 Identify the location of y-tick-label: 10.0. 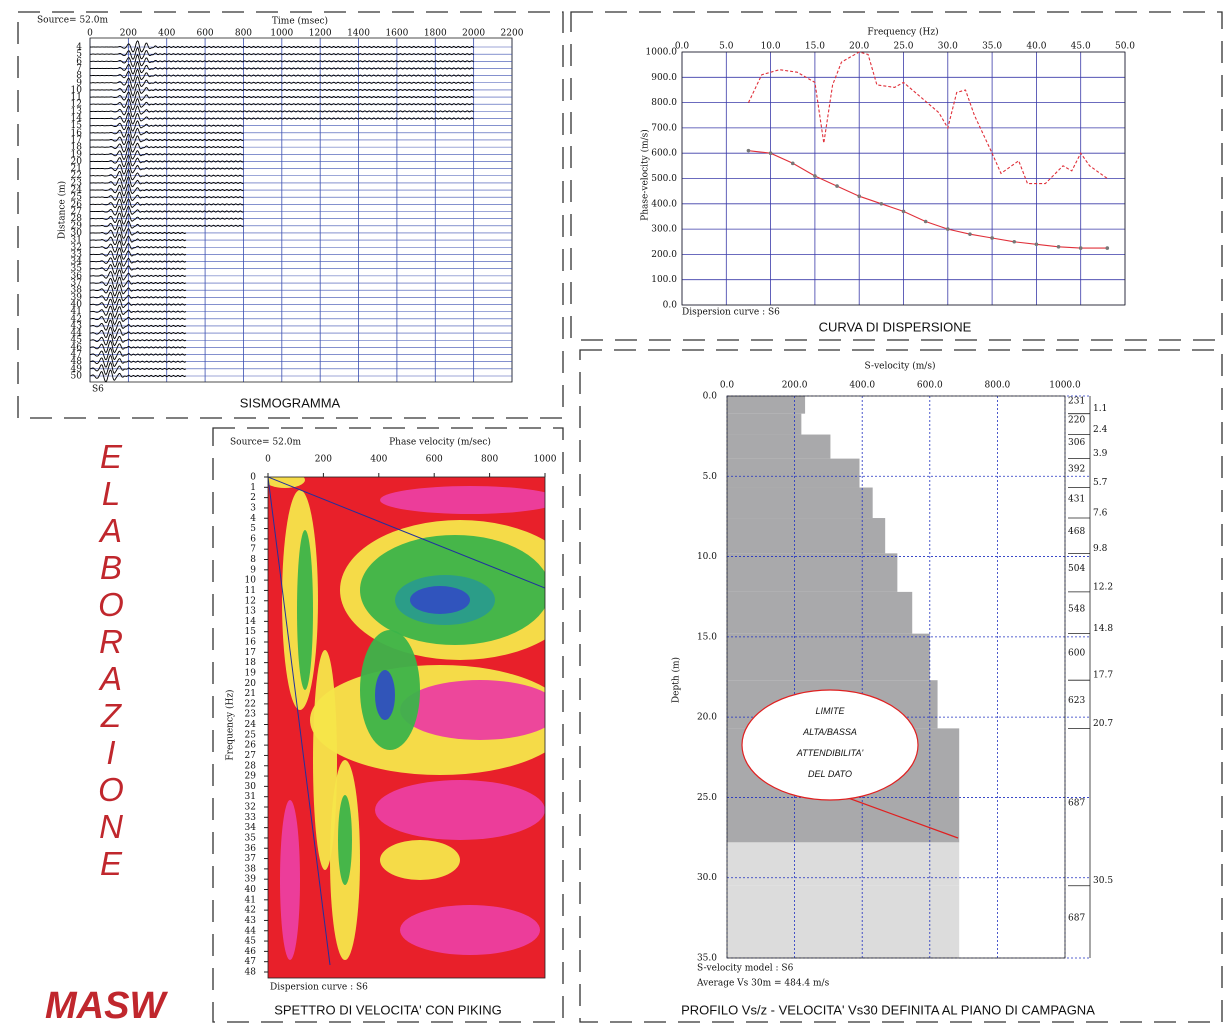
(707, 557).